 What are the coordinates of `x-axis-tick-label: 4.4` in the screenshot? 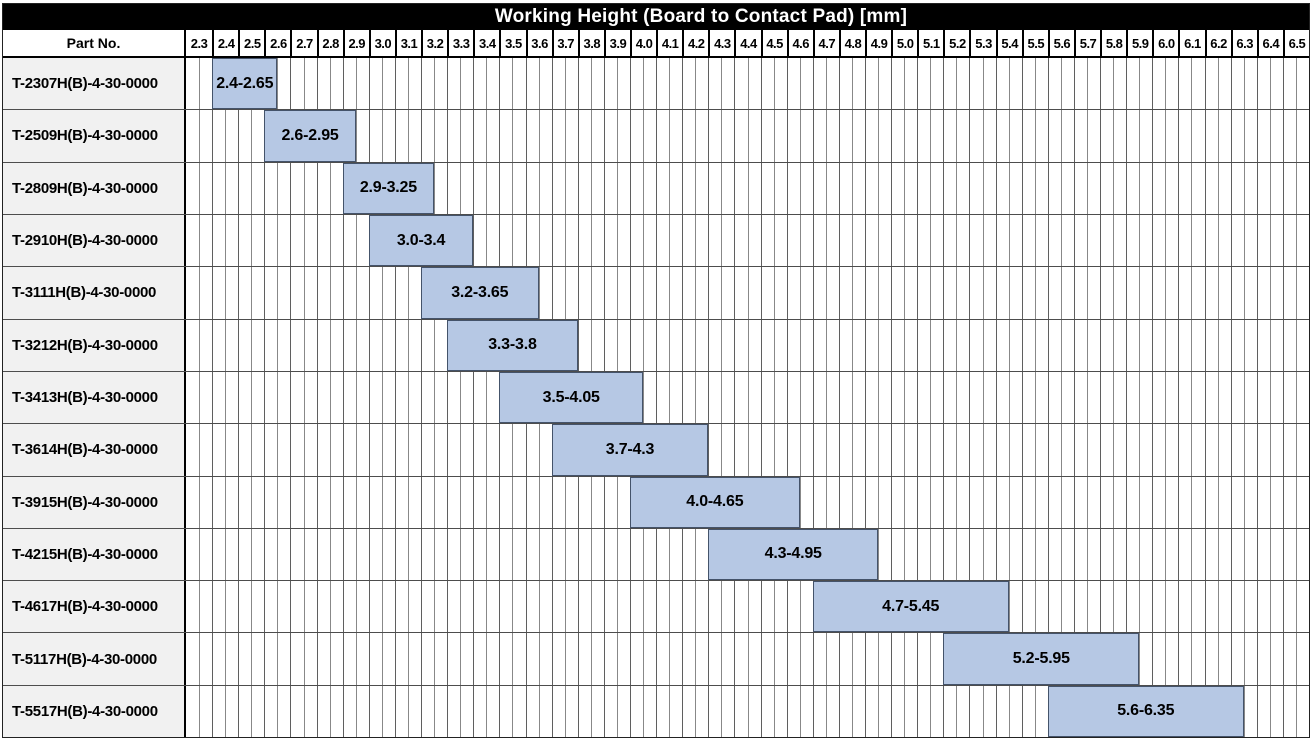 It's located at (747, 43).